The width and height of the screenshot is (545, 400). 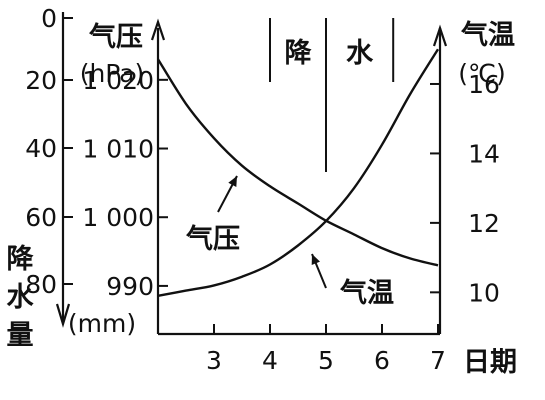 What do you see at coordinates (130, 286) in the screenshot?
I see `pressure-tick-label: 990` at bounding box center [130, 286].